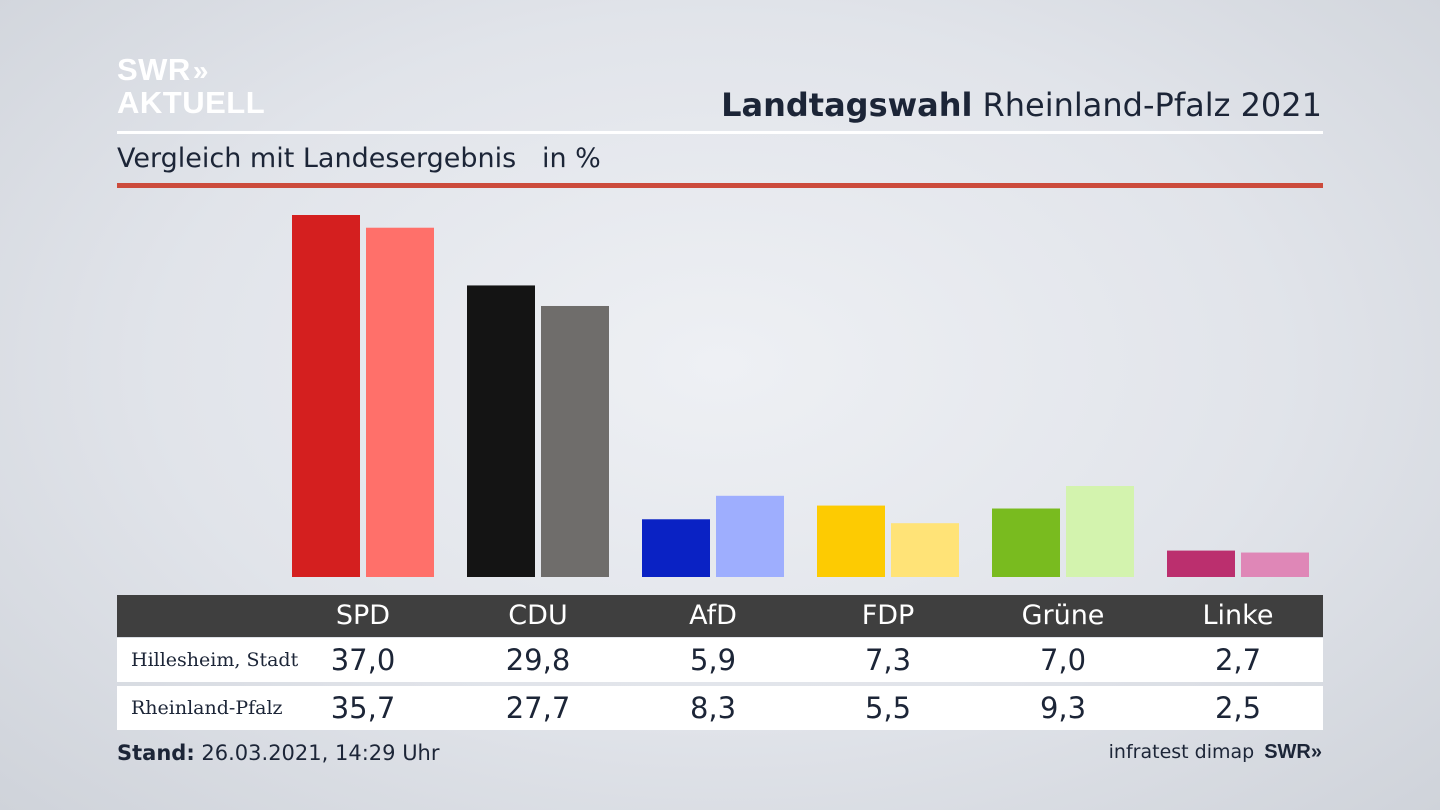  What do you see at coordinates (1238, 708) in the screenshot?
I see `table-cell: 2,5` at bounding box center [1238, 708].